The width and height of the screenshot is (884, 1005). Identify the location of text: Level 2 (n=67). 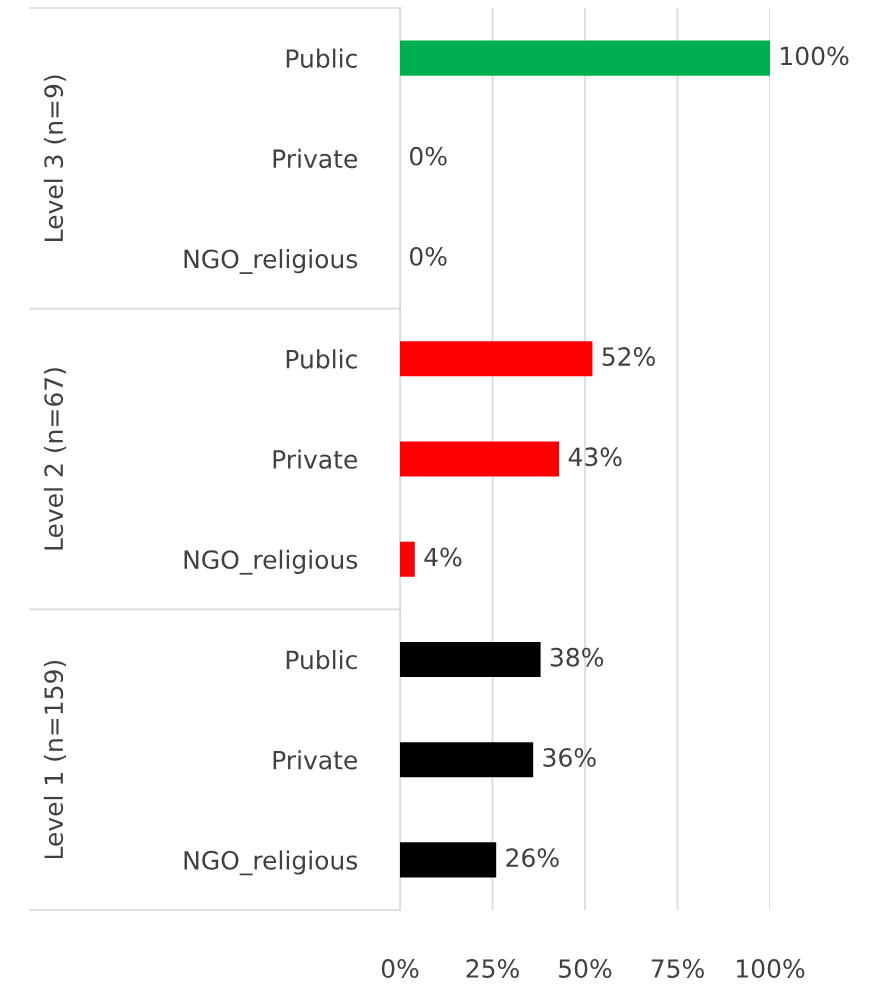
(55, 459).